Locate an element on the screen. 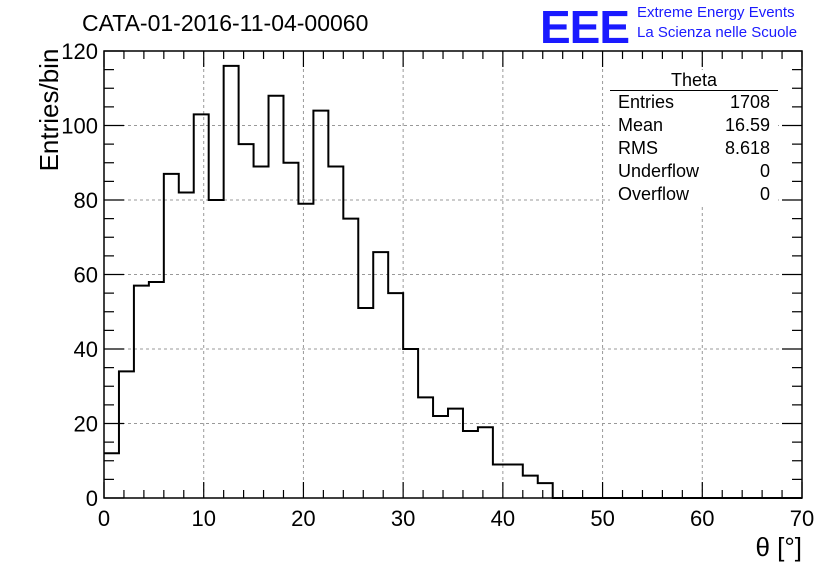  x-tick-label: 40 is located at coordinates (503, 518).